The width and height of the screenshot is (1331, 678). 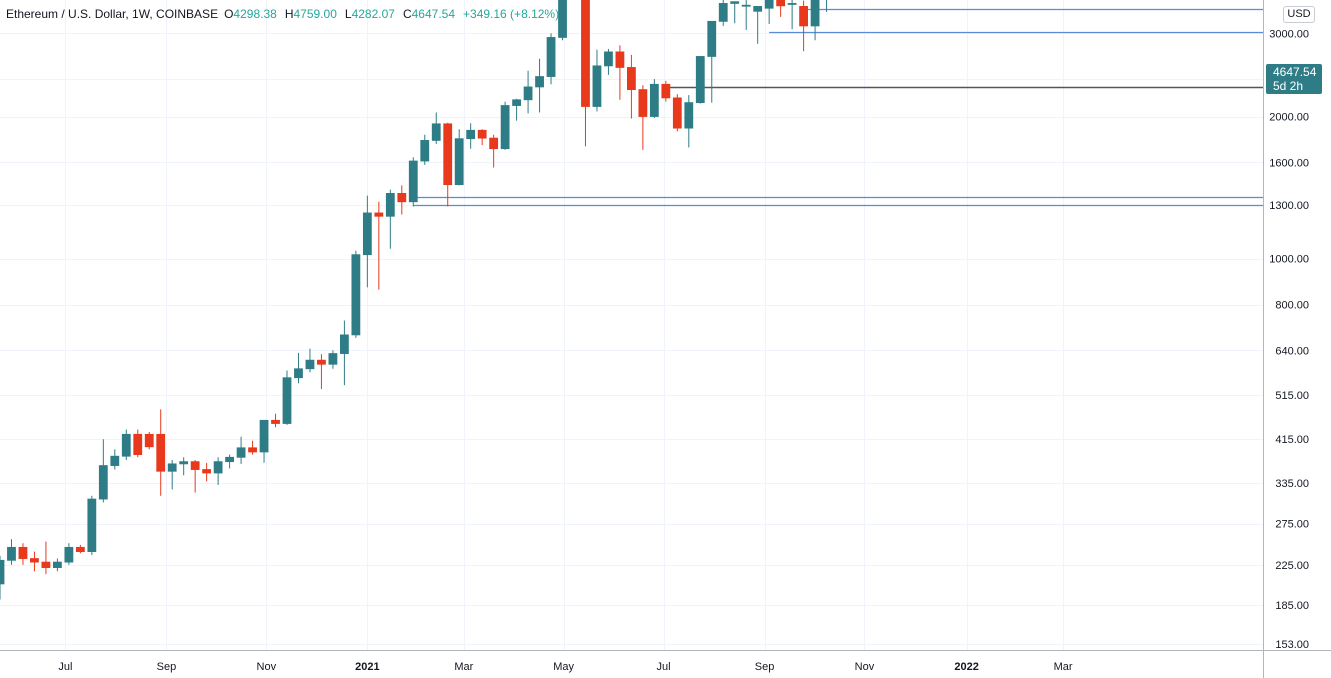 What do you see at coordinates (250, 14) in the screenshot?
I see `ohlc-open: O4298.38` at bounding box center [250, 14].